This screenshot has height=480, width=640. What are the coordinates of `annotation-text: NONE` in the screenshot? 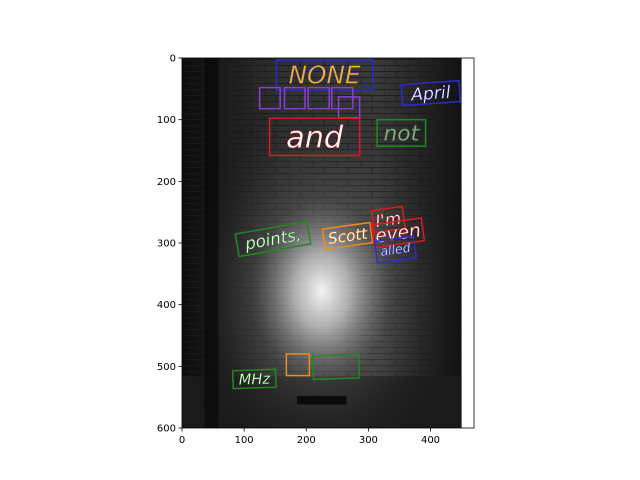 It's located at (324, 75).